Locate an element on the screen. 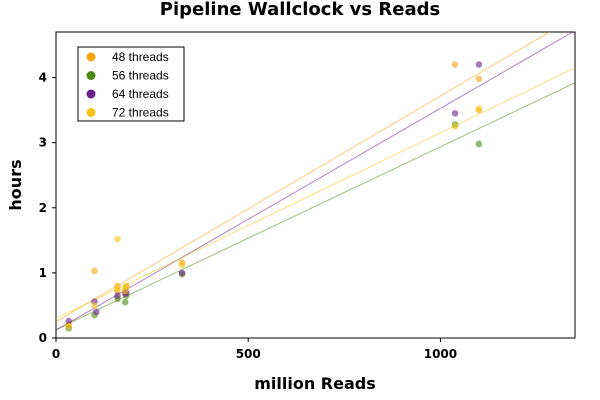 The width and height of the screenshot is (600, 400). y-axis-title: hours is located at coordinates (15, 184).